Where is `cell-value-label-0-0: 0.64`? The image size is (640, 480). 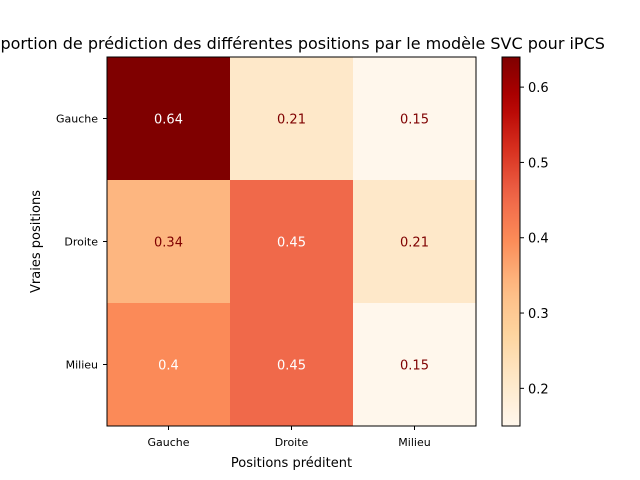 cell-value-label-0-0: 0.64 is located at coordinates (168, 120).